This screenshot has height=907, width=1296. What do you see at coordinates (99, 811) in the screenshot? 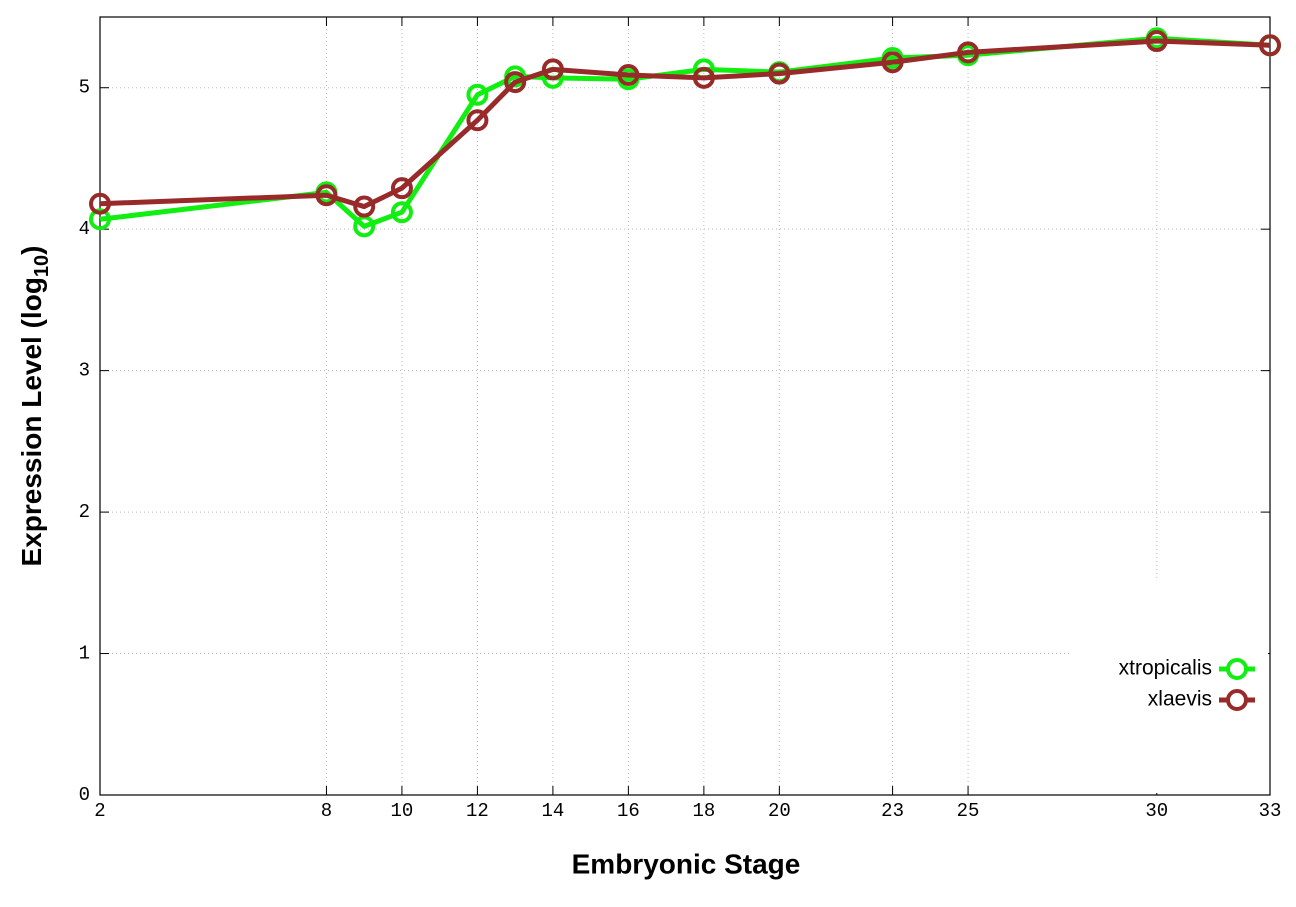
I see `x-tick-label: 2` at bounding box center [99, 811].